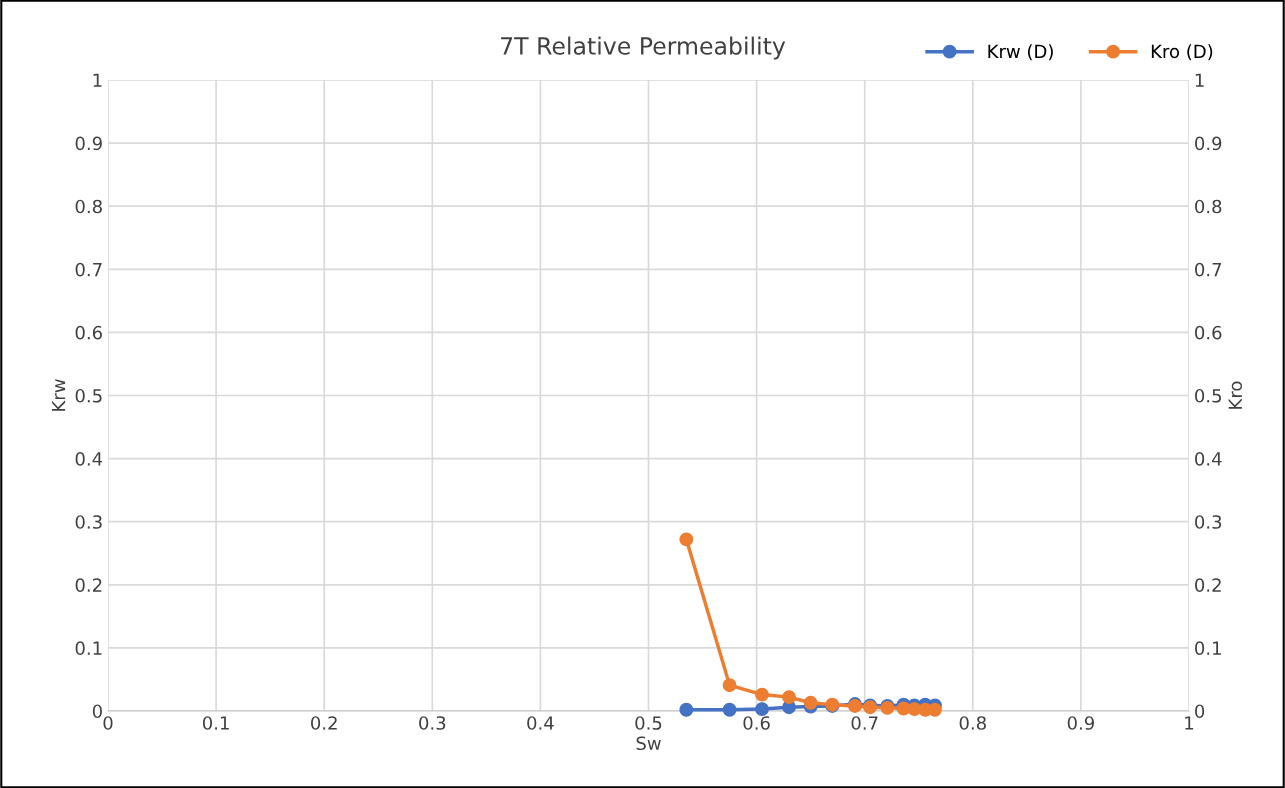  Describe the element at coordinates (1208, 395) in the screenshot. I see `y2-tick-label: 0.5` at that location.